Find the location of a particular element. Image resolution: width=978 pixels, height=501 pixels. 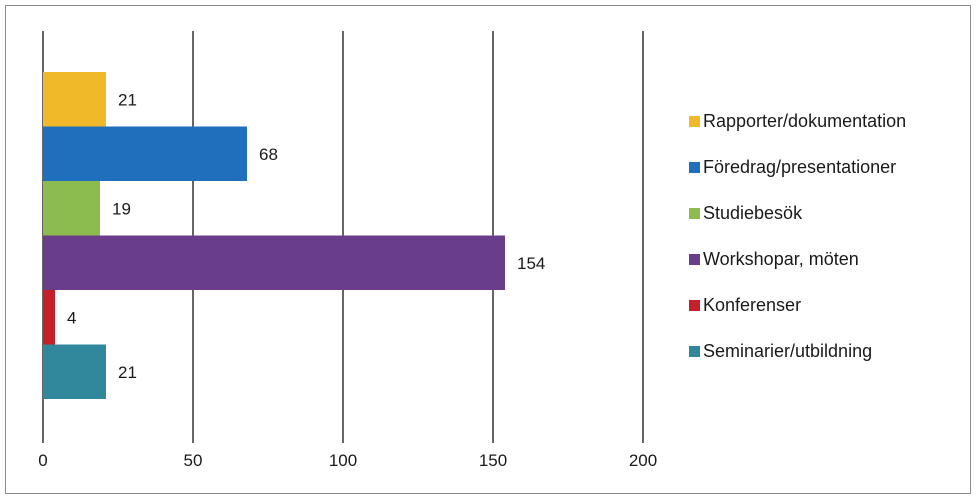

legend-item: Workshopar, möten is located at coordinates (797, 259).